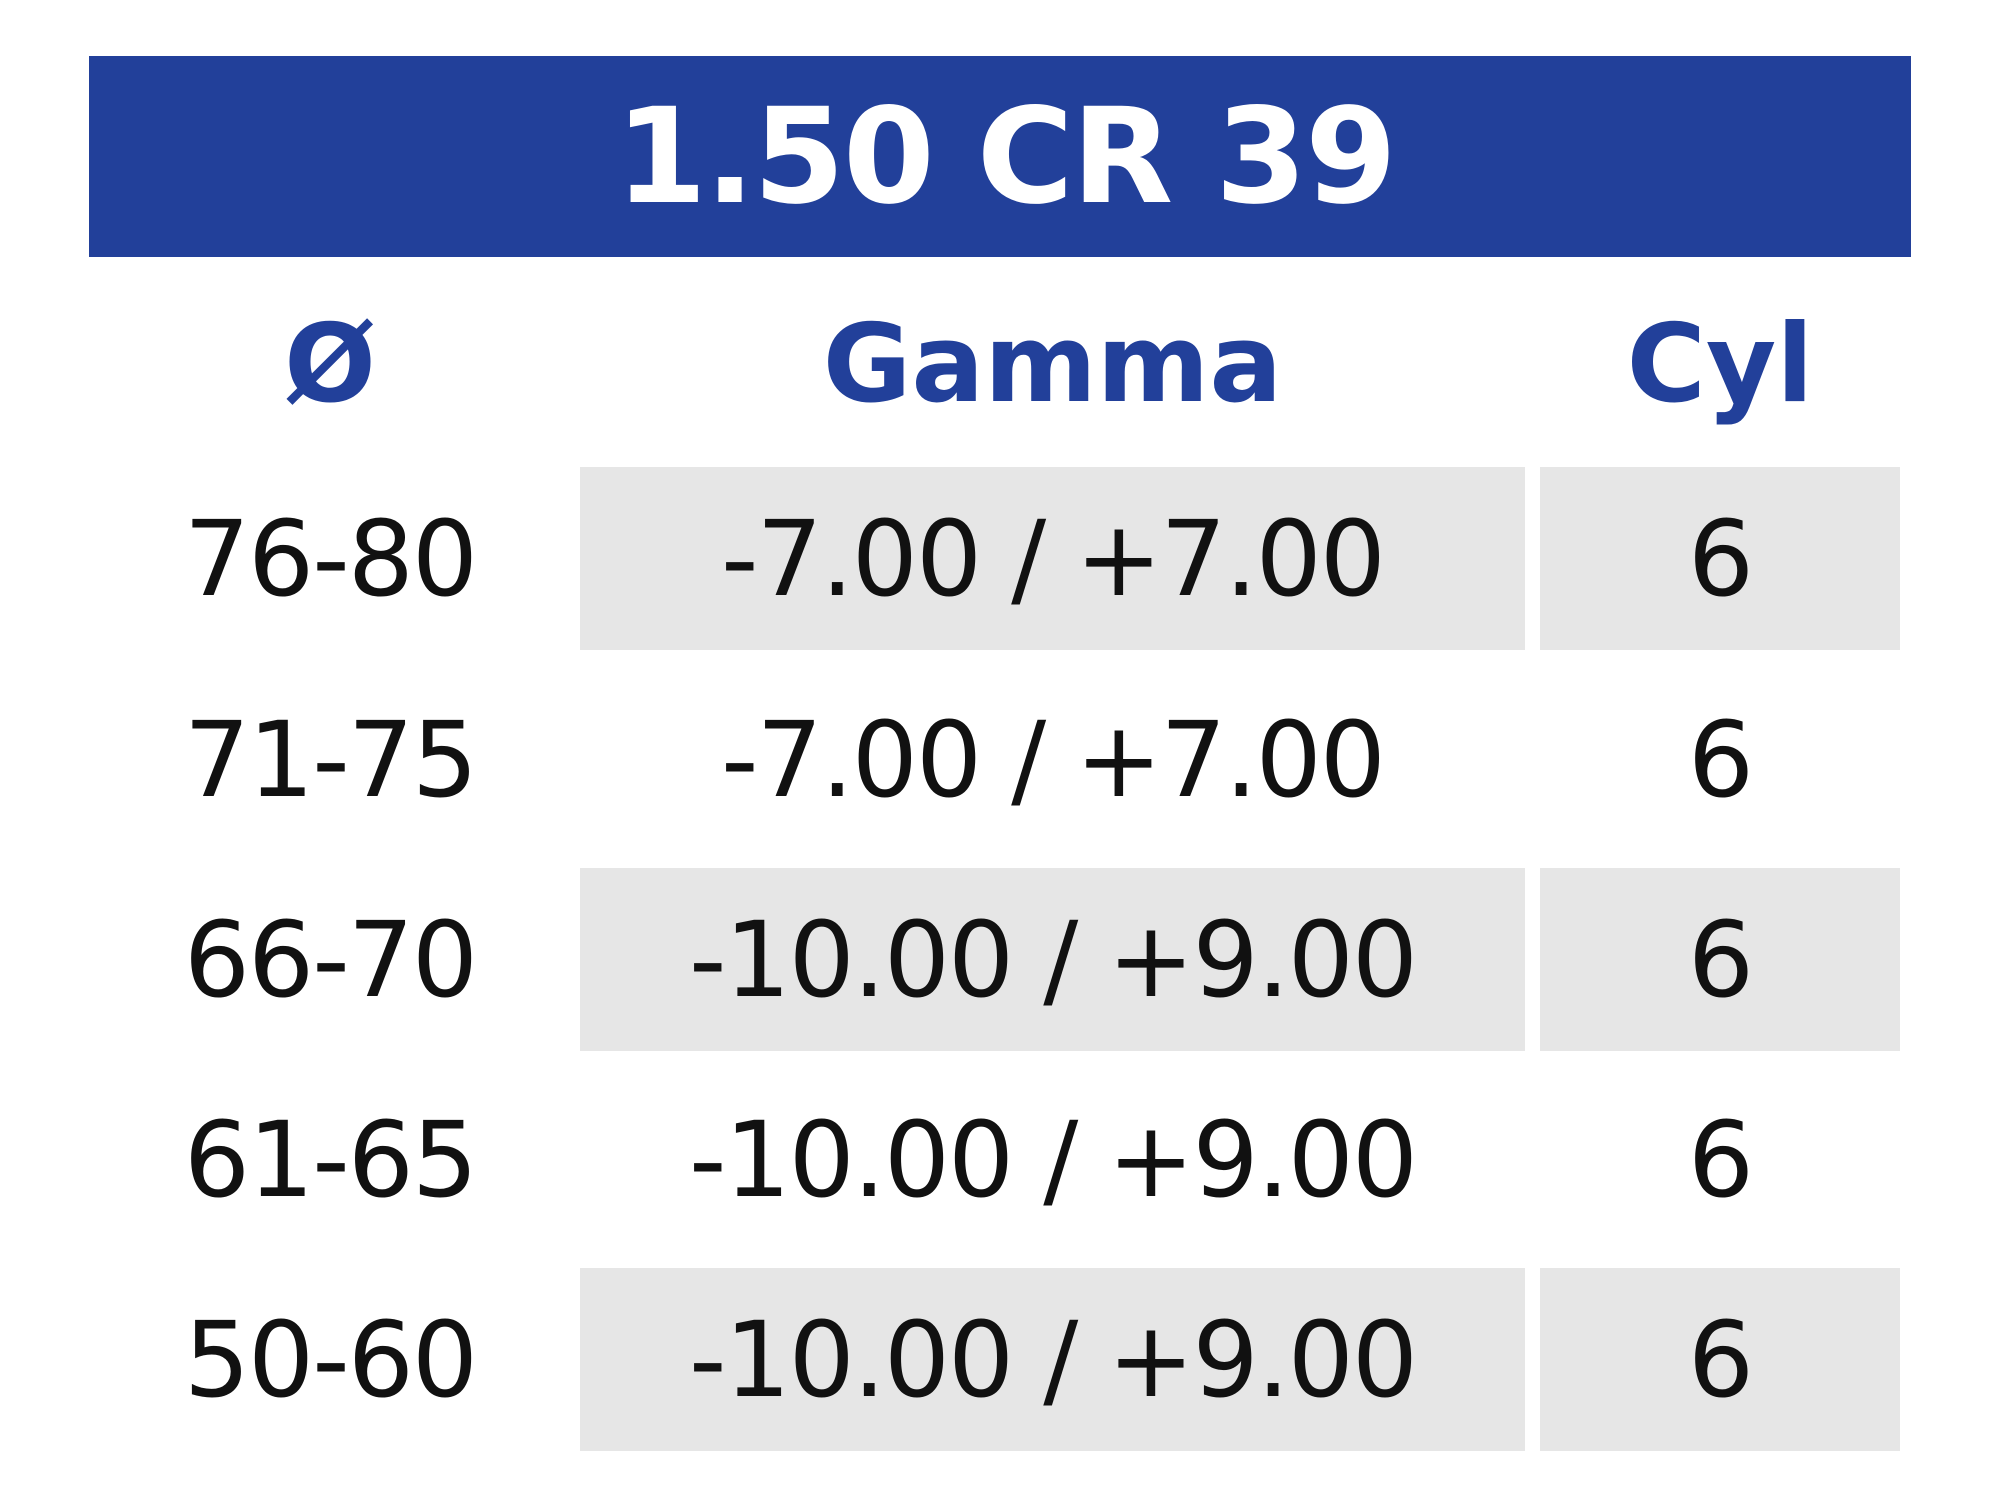  Describe the element at coordinates (1720, 364) in the screenshot. I see `header-cyl: Cyl` at that location.